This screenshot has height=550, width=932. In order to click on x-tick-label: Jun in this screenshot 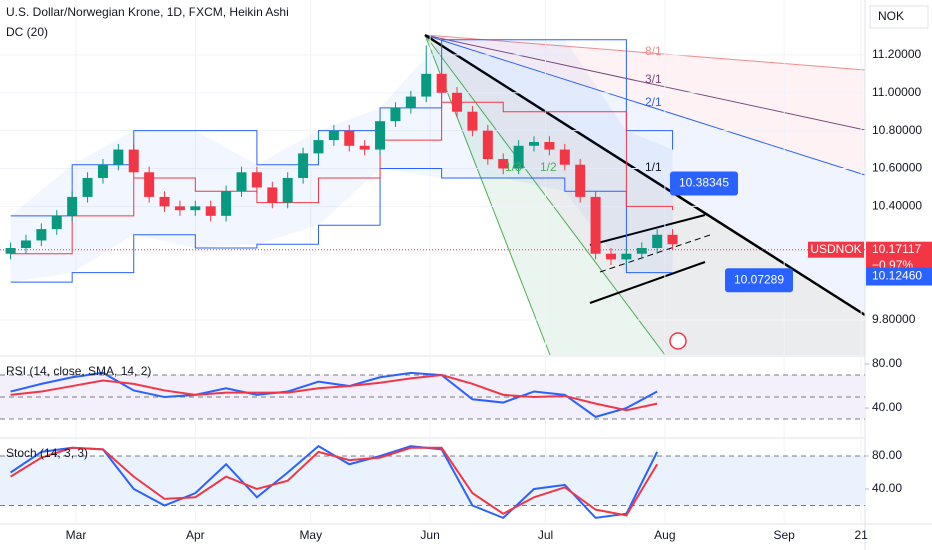, I will do `click(429, 535)`.